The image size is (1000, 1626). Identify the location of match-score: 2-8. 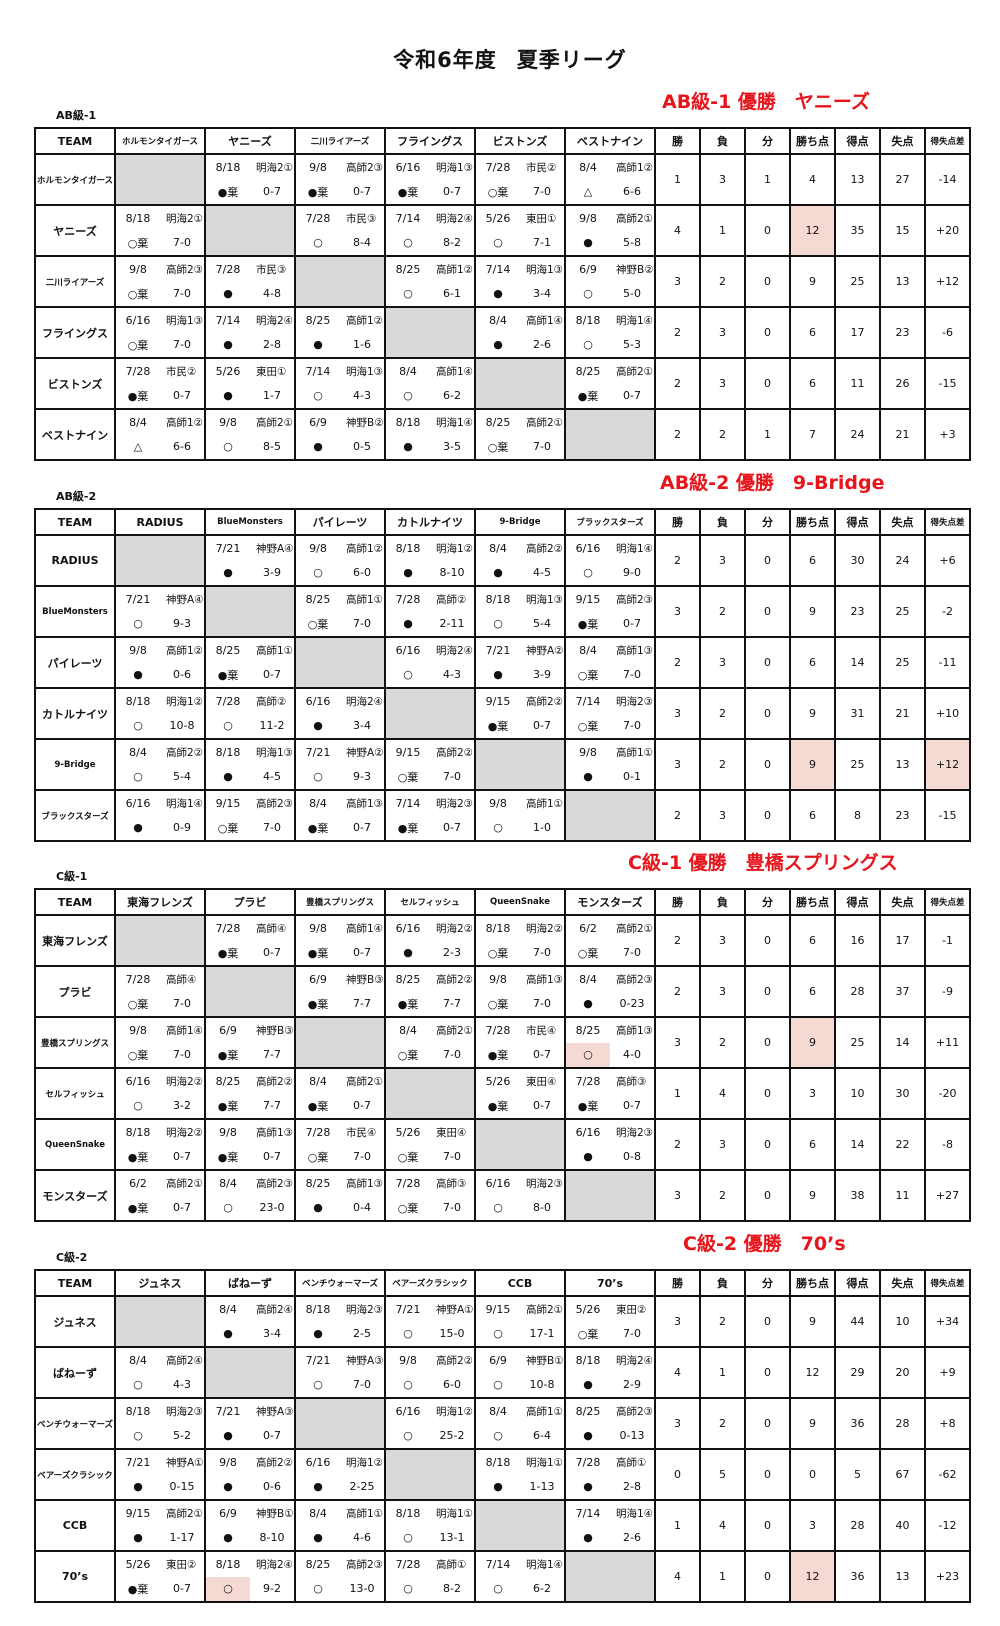
(272, 344).